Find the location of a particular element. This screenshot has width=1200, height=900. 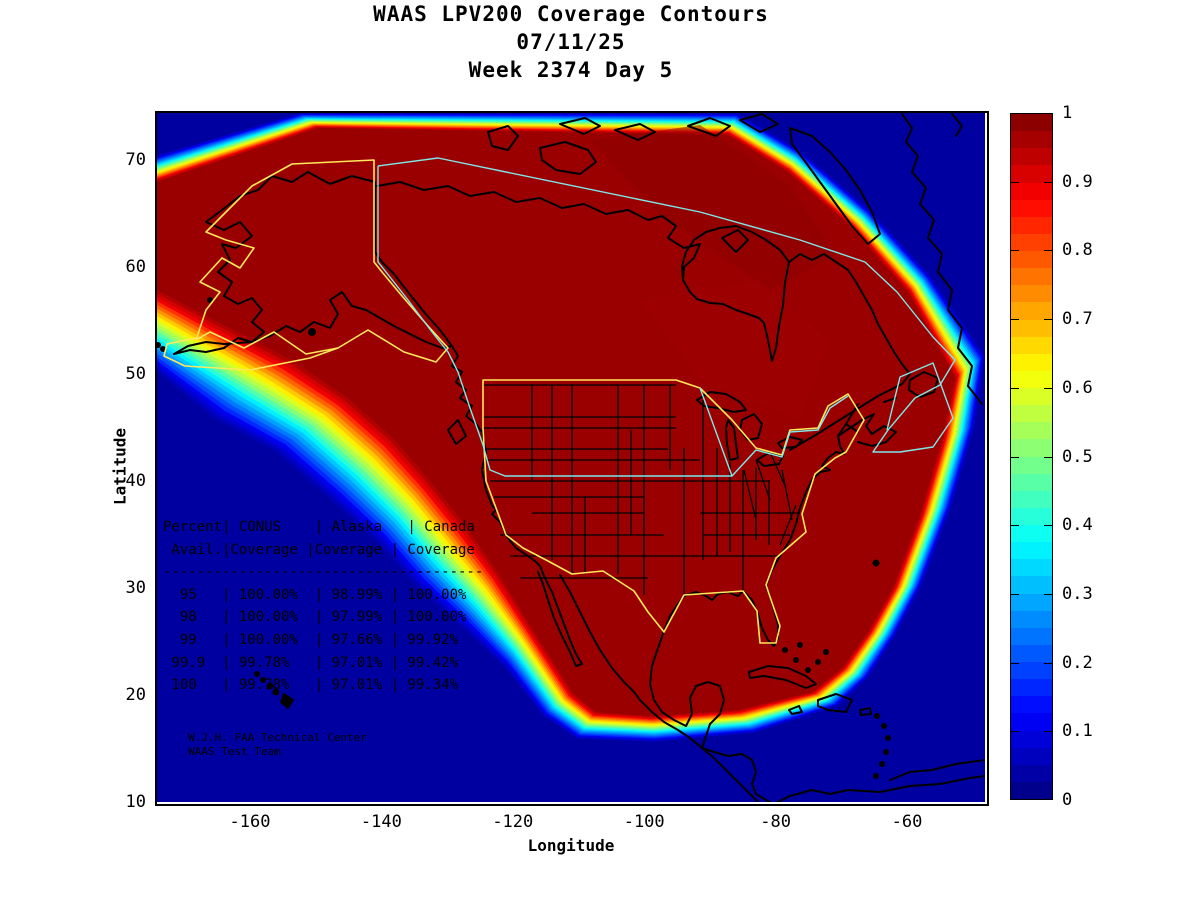

greenland-coastline is located at coordinates (942, 259).